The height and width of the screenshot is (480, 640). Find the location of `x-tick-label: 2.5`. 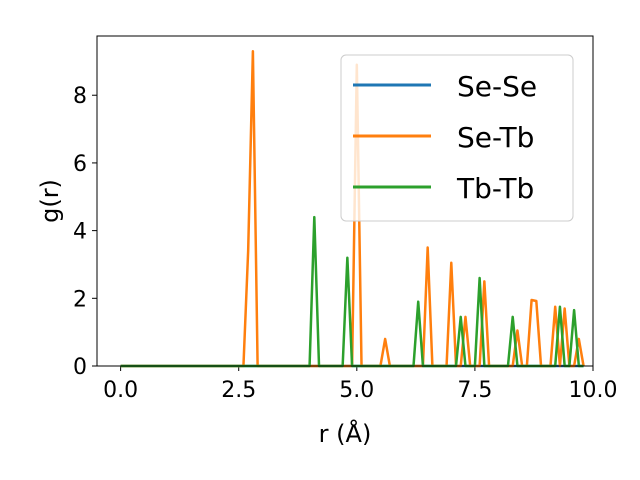

x-tick-label: 2.5 is located at coordinates (238, 390).